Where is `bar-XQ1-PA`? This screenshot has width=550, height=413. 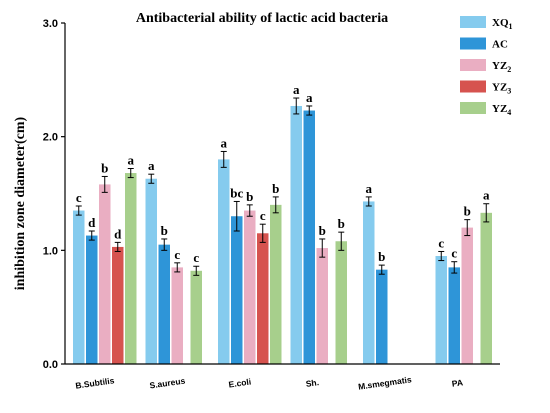
bar-XQ1-PA is located at coordinates (441, 310).